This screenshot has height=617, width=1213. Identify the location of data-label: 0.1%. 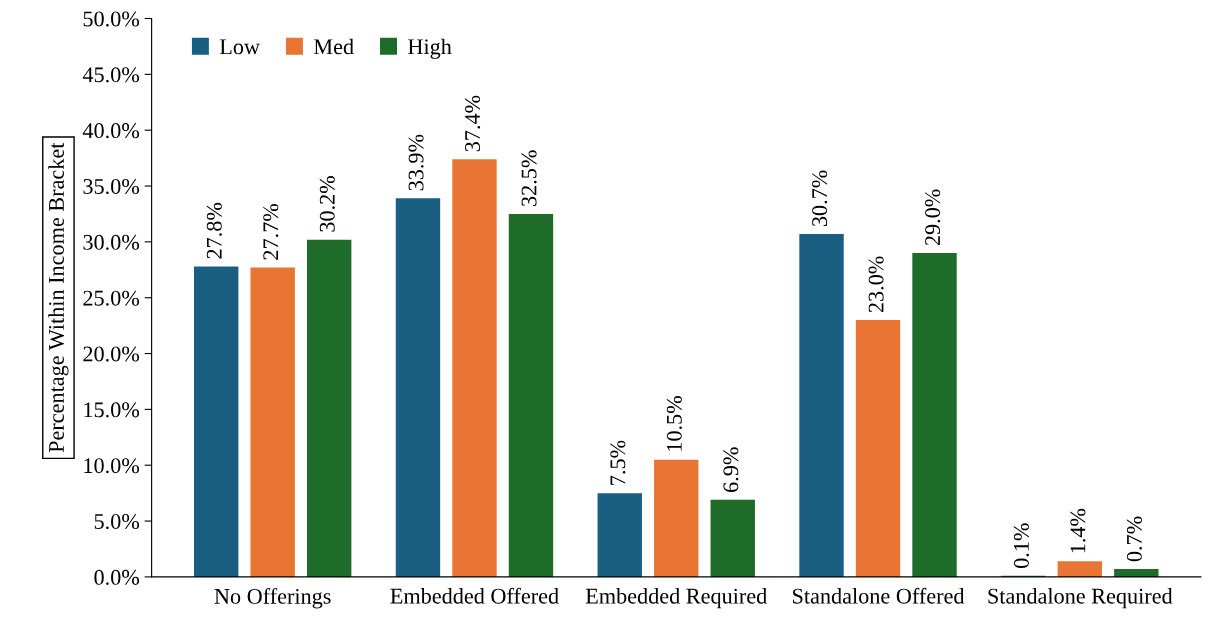
(1021, 545).